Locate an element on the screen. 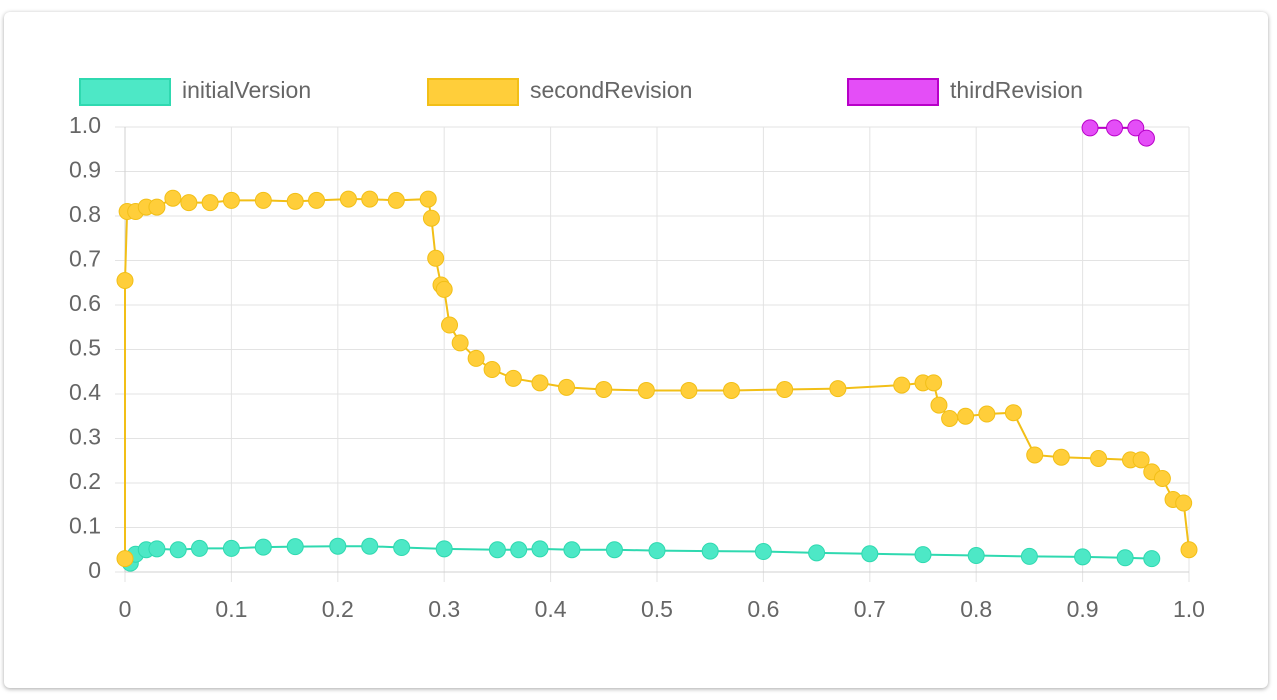 The height and width of the screenshot is (700, 1277). y-tick-label: 1.0 is located at coordinates (85, 125).